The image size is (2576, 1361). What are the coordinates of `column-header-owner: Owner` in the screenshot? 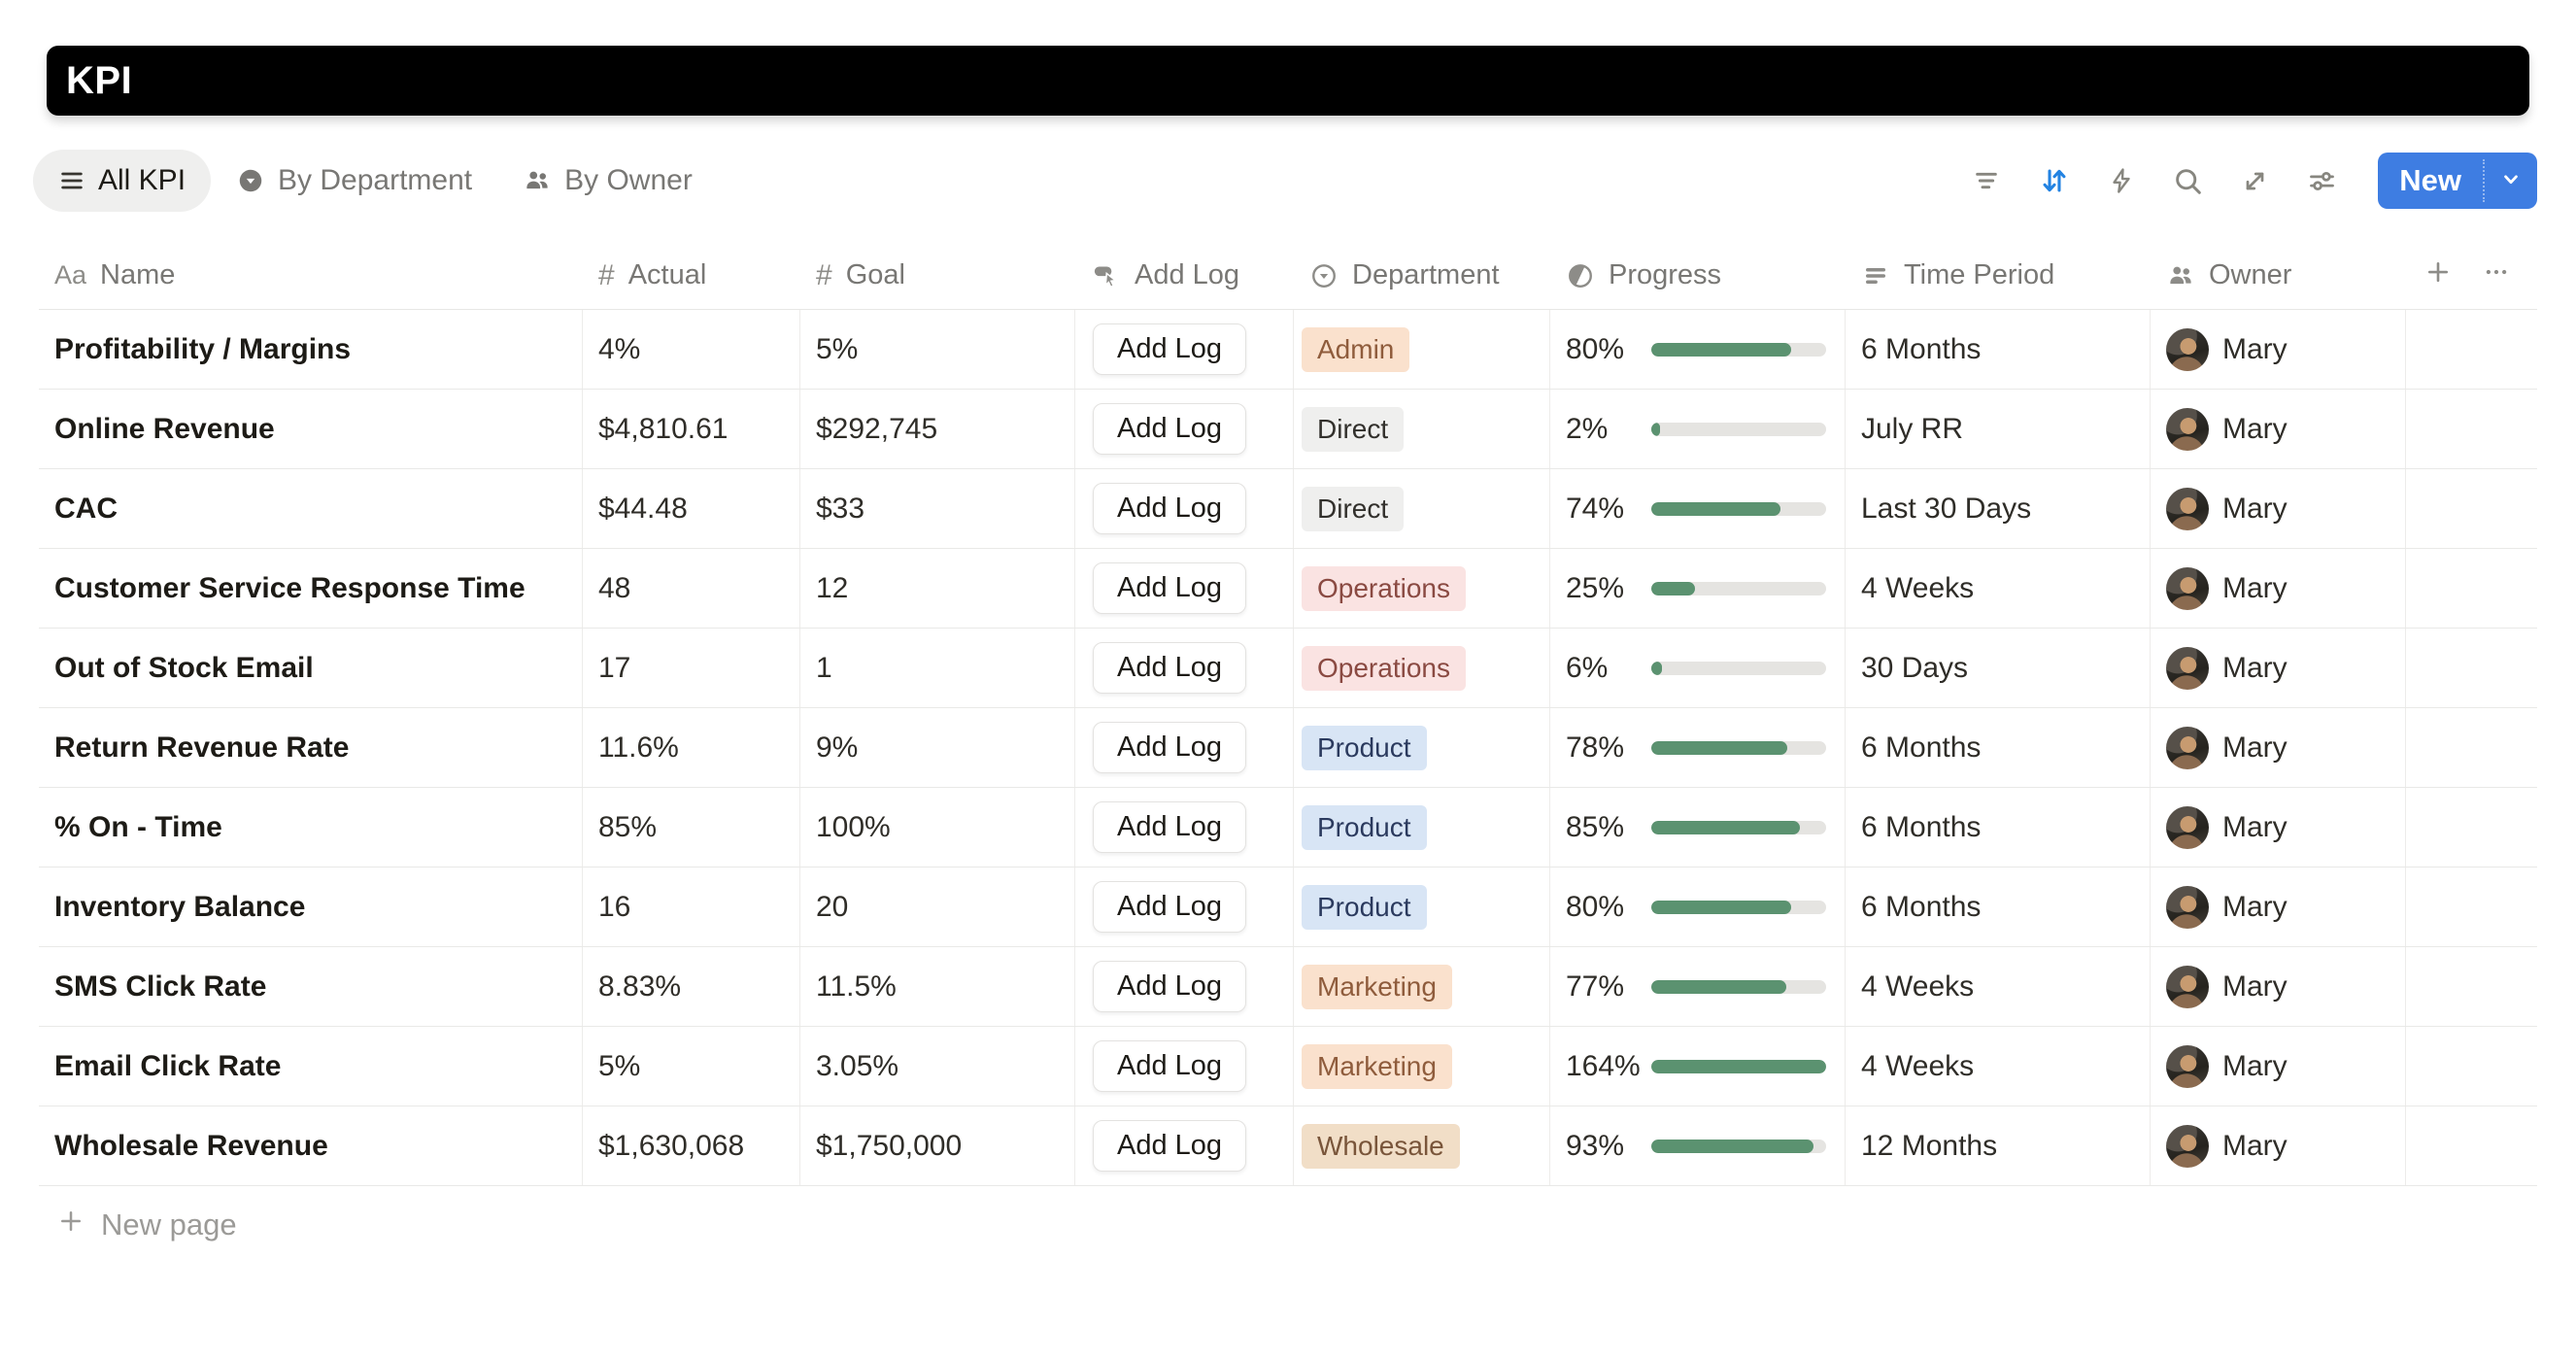 It's located at (2278, 275).